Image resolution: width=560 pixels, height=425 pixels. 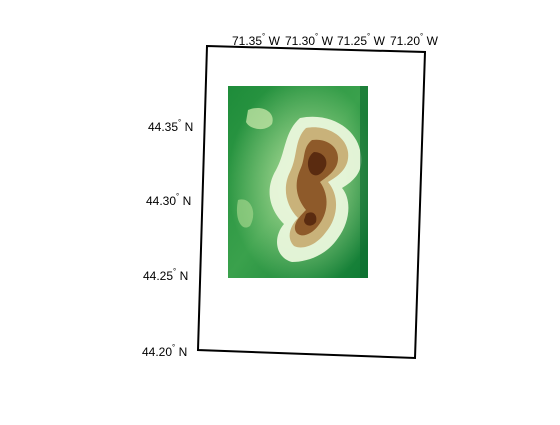 I want to click on lon-label-1: 71.35° W, so click(x=256, y=40).